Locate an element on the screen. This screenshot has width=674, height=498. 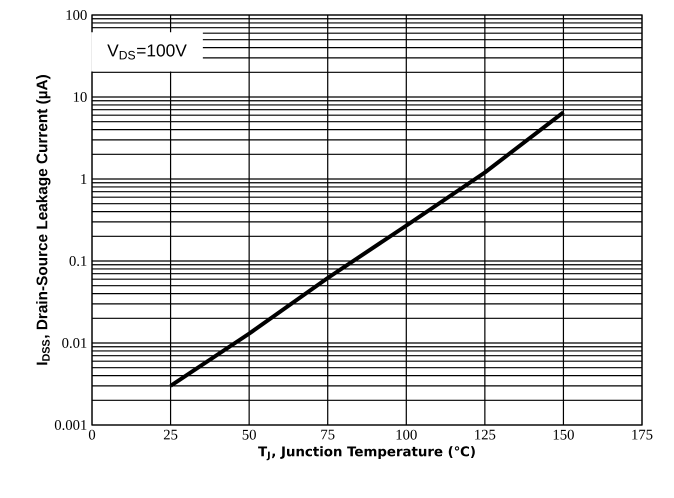
x-tick-label: 150 is located at coordinates (564, 435).